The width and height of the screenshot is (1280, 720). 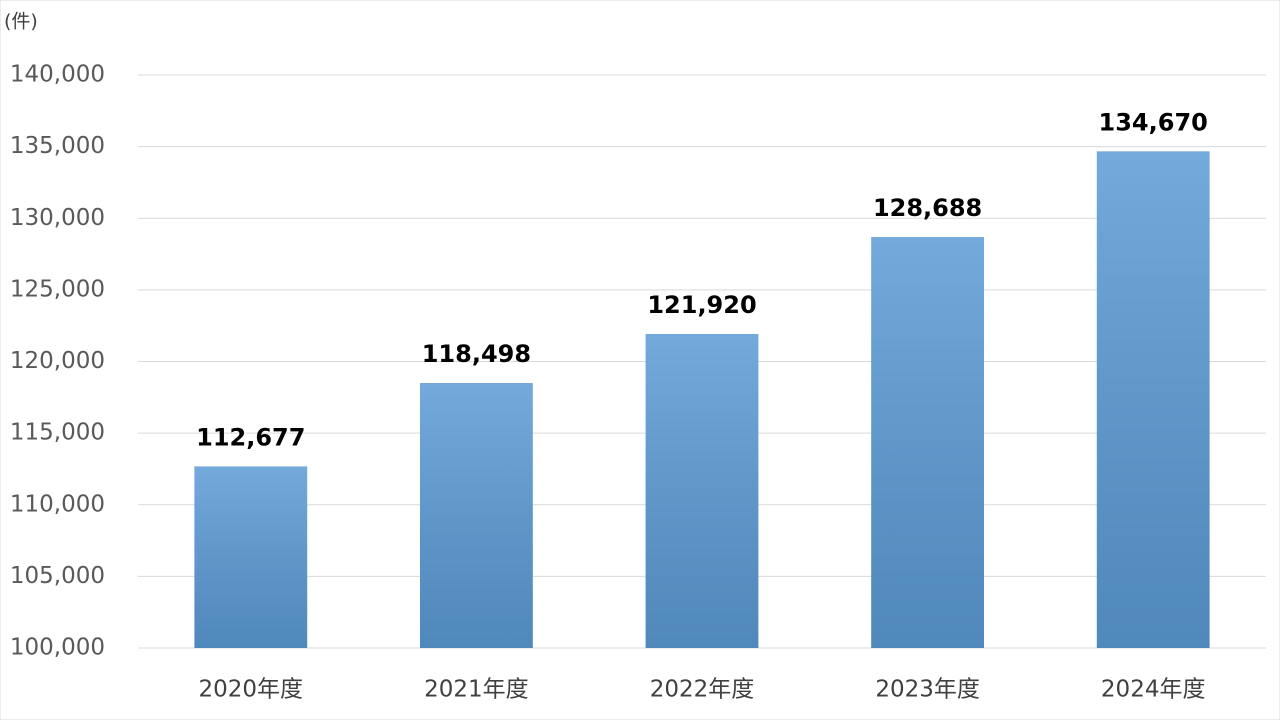 What do you see at coordinates (57, 289) in the screenshot?
I see `y-tick-label: 125,000` at bounding box center [57, 289].